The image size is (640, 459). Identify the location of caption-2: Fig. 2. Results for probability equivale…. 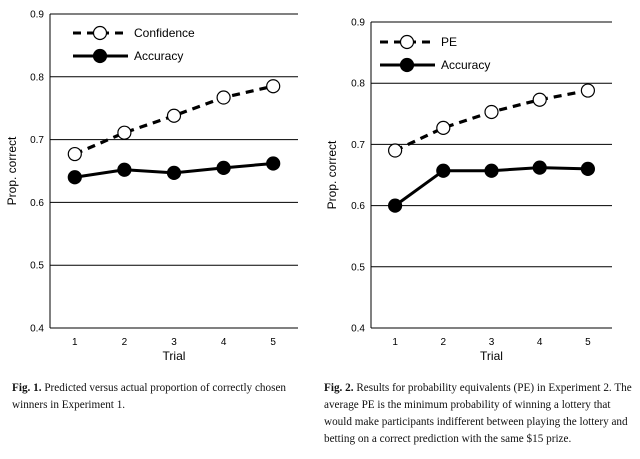
(479, 414).